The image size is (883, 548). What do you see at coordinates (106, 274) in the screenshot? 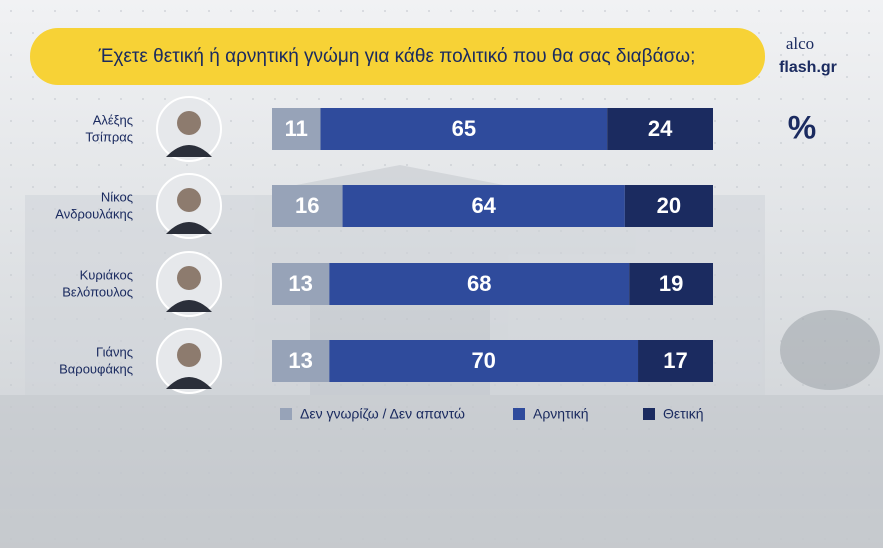
I see `category-label: Κυριάκος` at bounding box center [106, 274].